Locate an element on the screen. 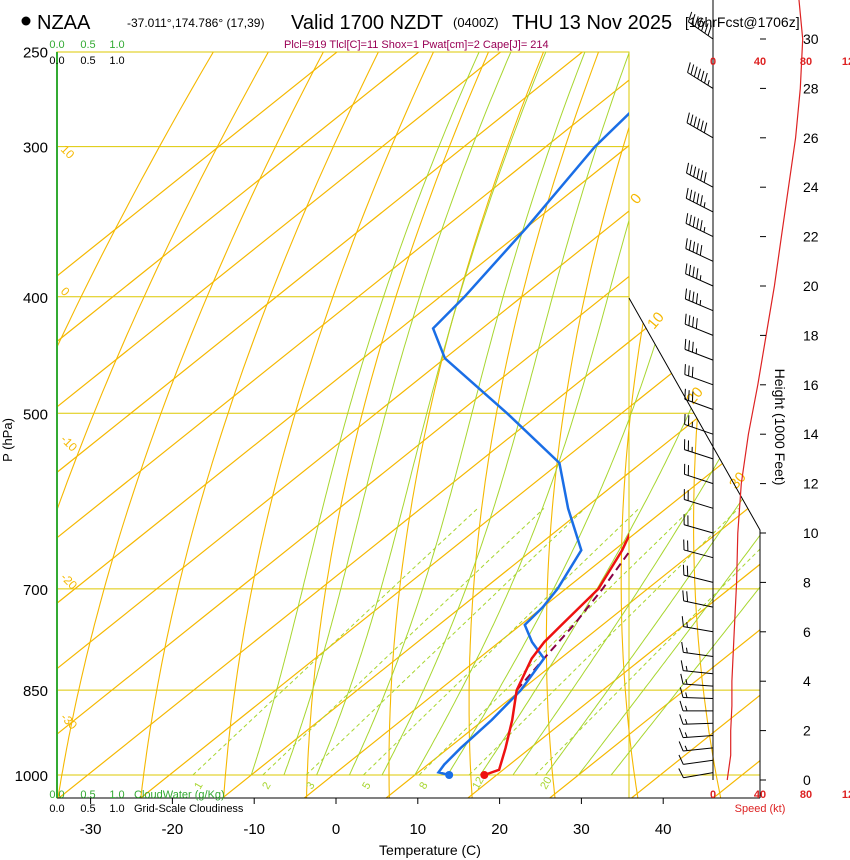 The height and width of the screenshot is (860, 850). y-axis-label: P (hPa) is located at coordinates (7, 440).